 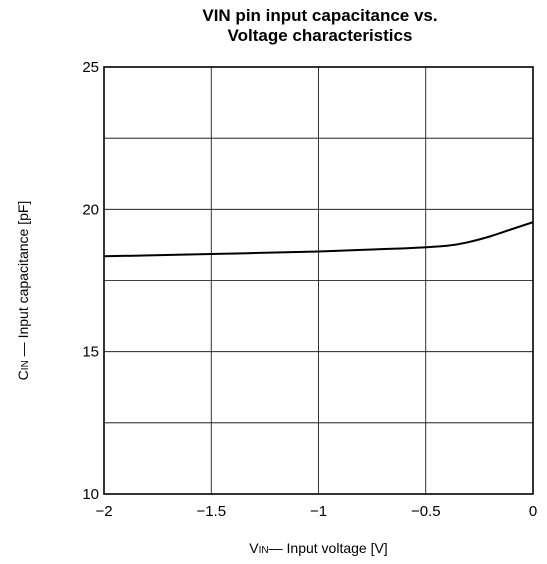 I want to click on x-tick-label: −2, so click(x=103, y=511).